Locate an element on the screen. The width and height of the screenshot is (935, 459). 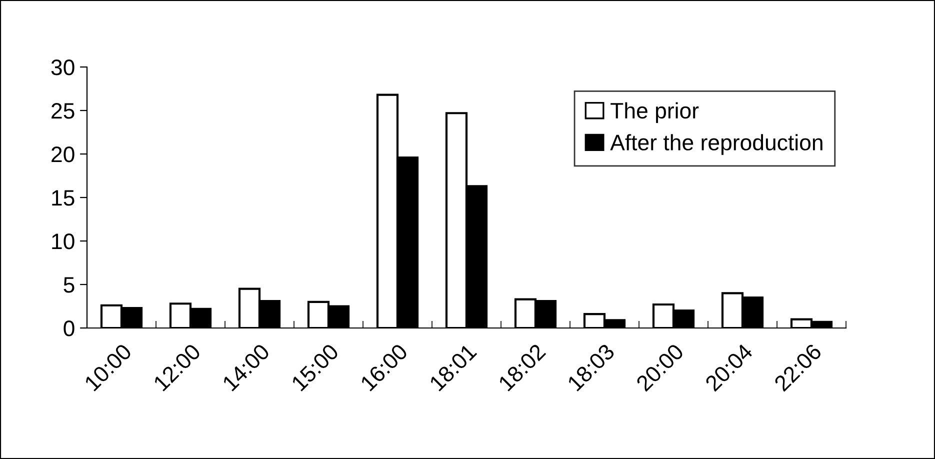
y-tick-label: 25 is located at coordinates (63, 111).